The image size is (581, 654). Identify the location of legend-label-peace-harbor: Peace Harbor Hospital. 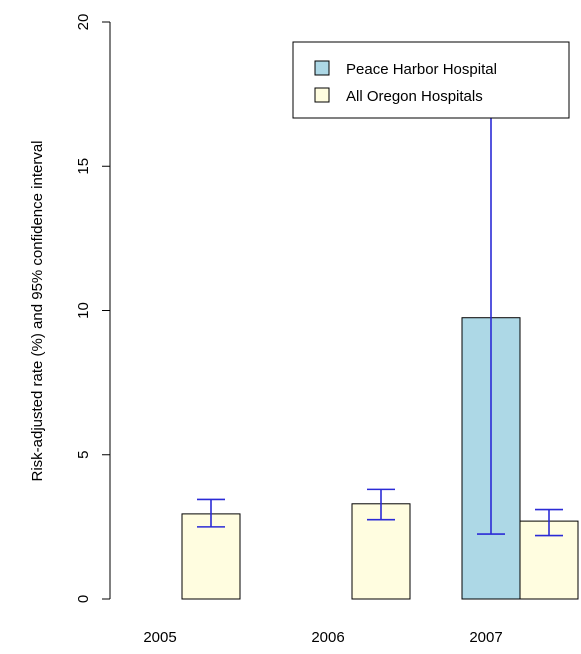
(421, 69).